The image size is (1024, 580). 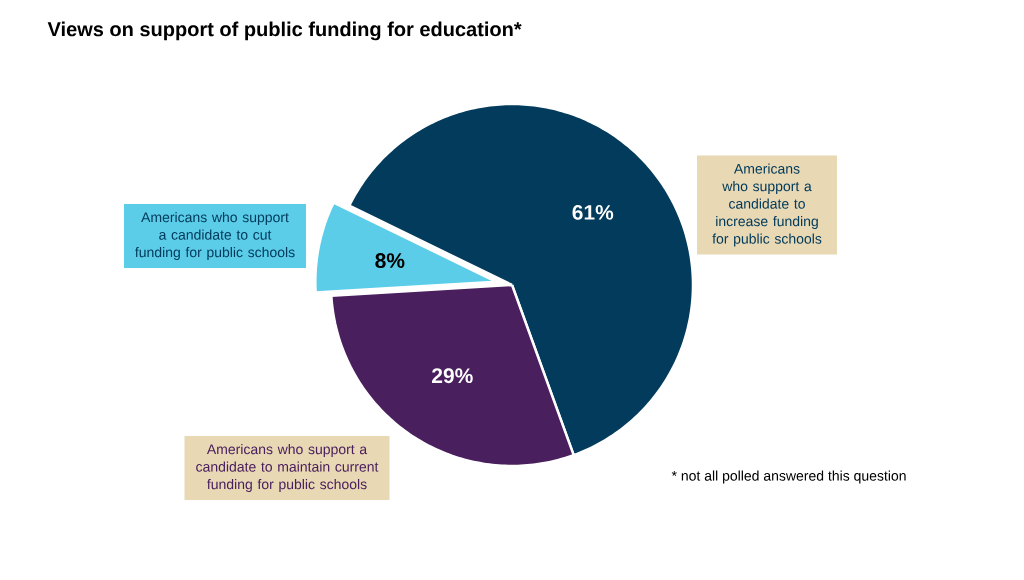 I want to click on slice-label: Americans who support a candidate to increase funding for public schools, so click(x=767, y=205).